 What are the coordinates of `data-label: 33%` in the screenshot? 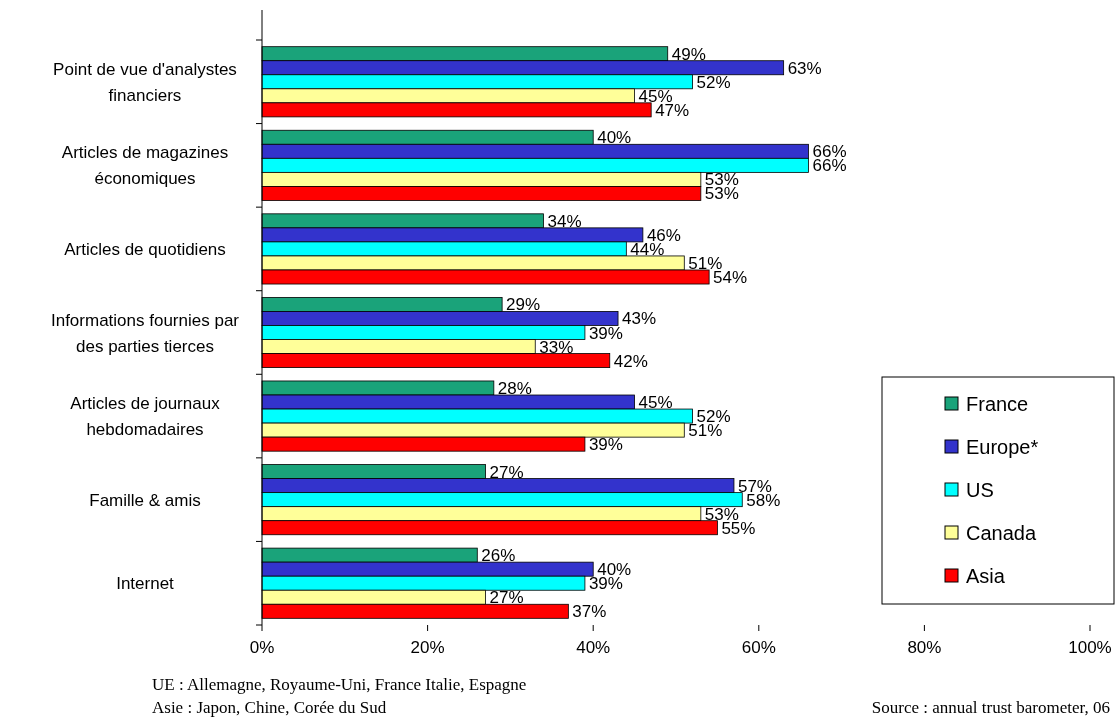 It's located at (556, 347).